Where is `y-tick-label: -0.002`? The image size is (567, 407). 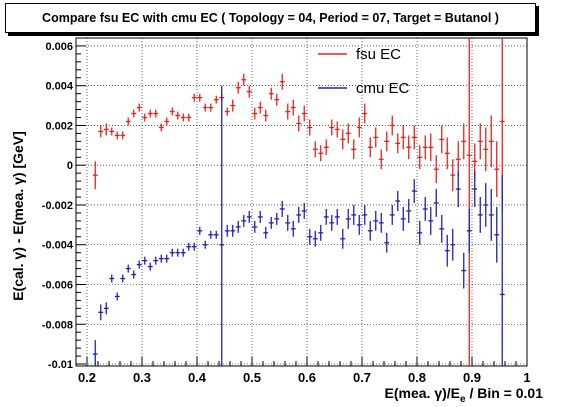 y-tick-label: -0.002 is located at coordinates (57, 206).